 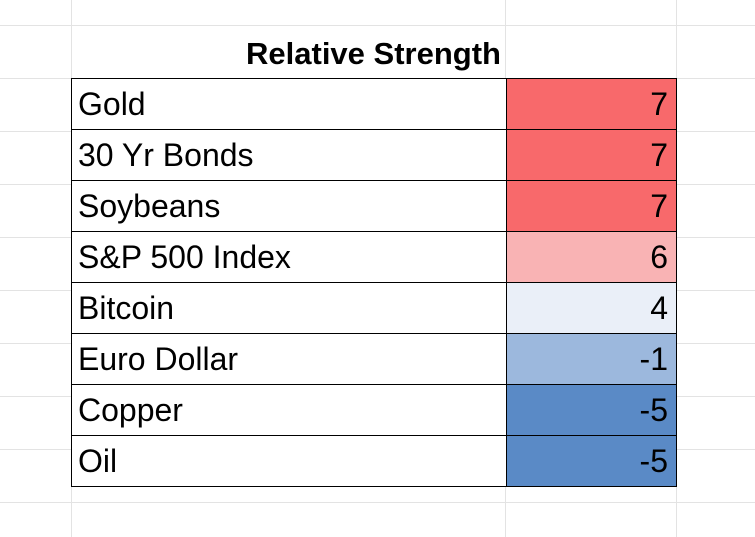 I want to click on asset-name-cell: Bitcoin, so click(x=289, y=308).